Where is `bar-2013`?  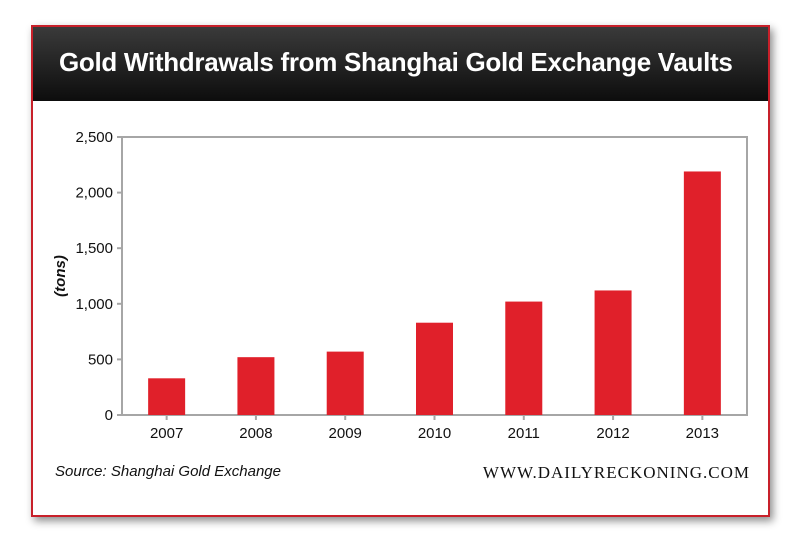 bar-2013 is located at coordinates (702, 293).